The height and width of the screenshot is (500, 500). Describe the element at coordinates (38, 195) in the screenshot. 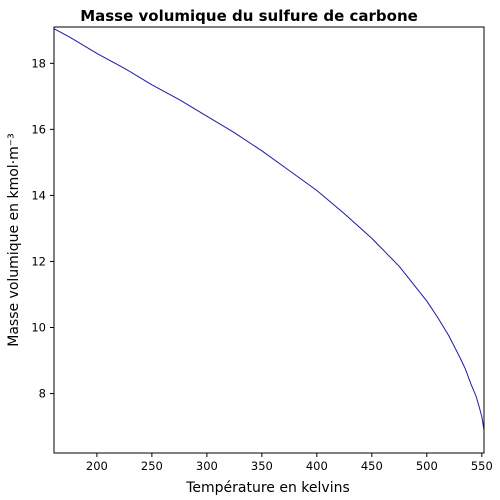

I see `y-tick-label: 14` at that location.